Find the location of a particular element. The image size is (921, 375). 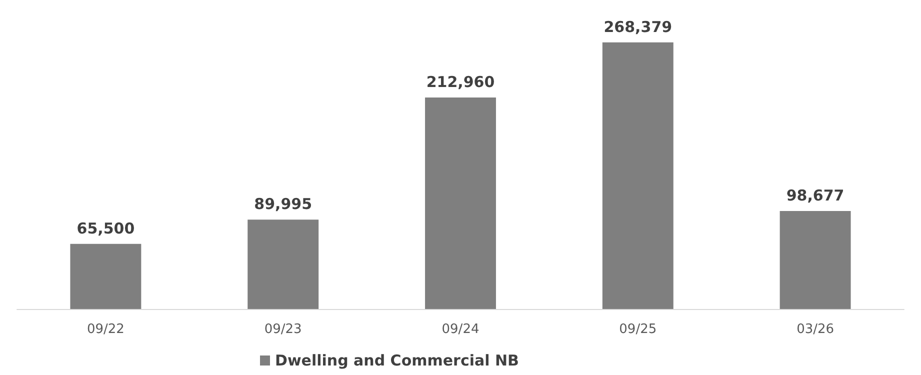

data-label: 89,995 is located at coordinates (283, 204).